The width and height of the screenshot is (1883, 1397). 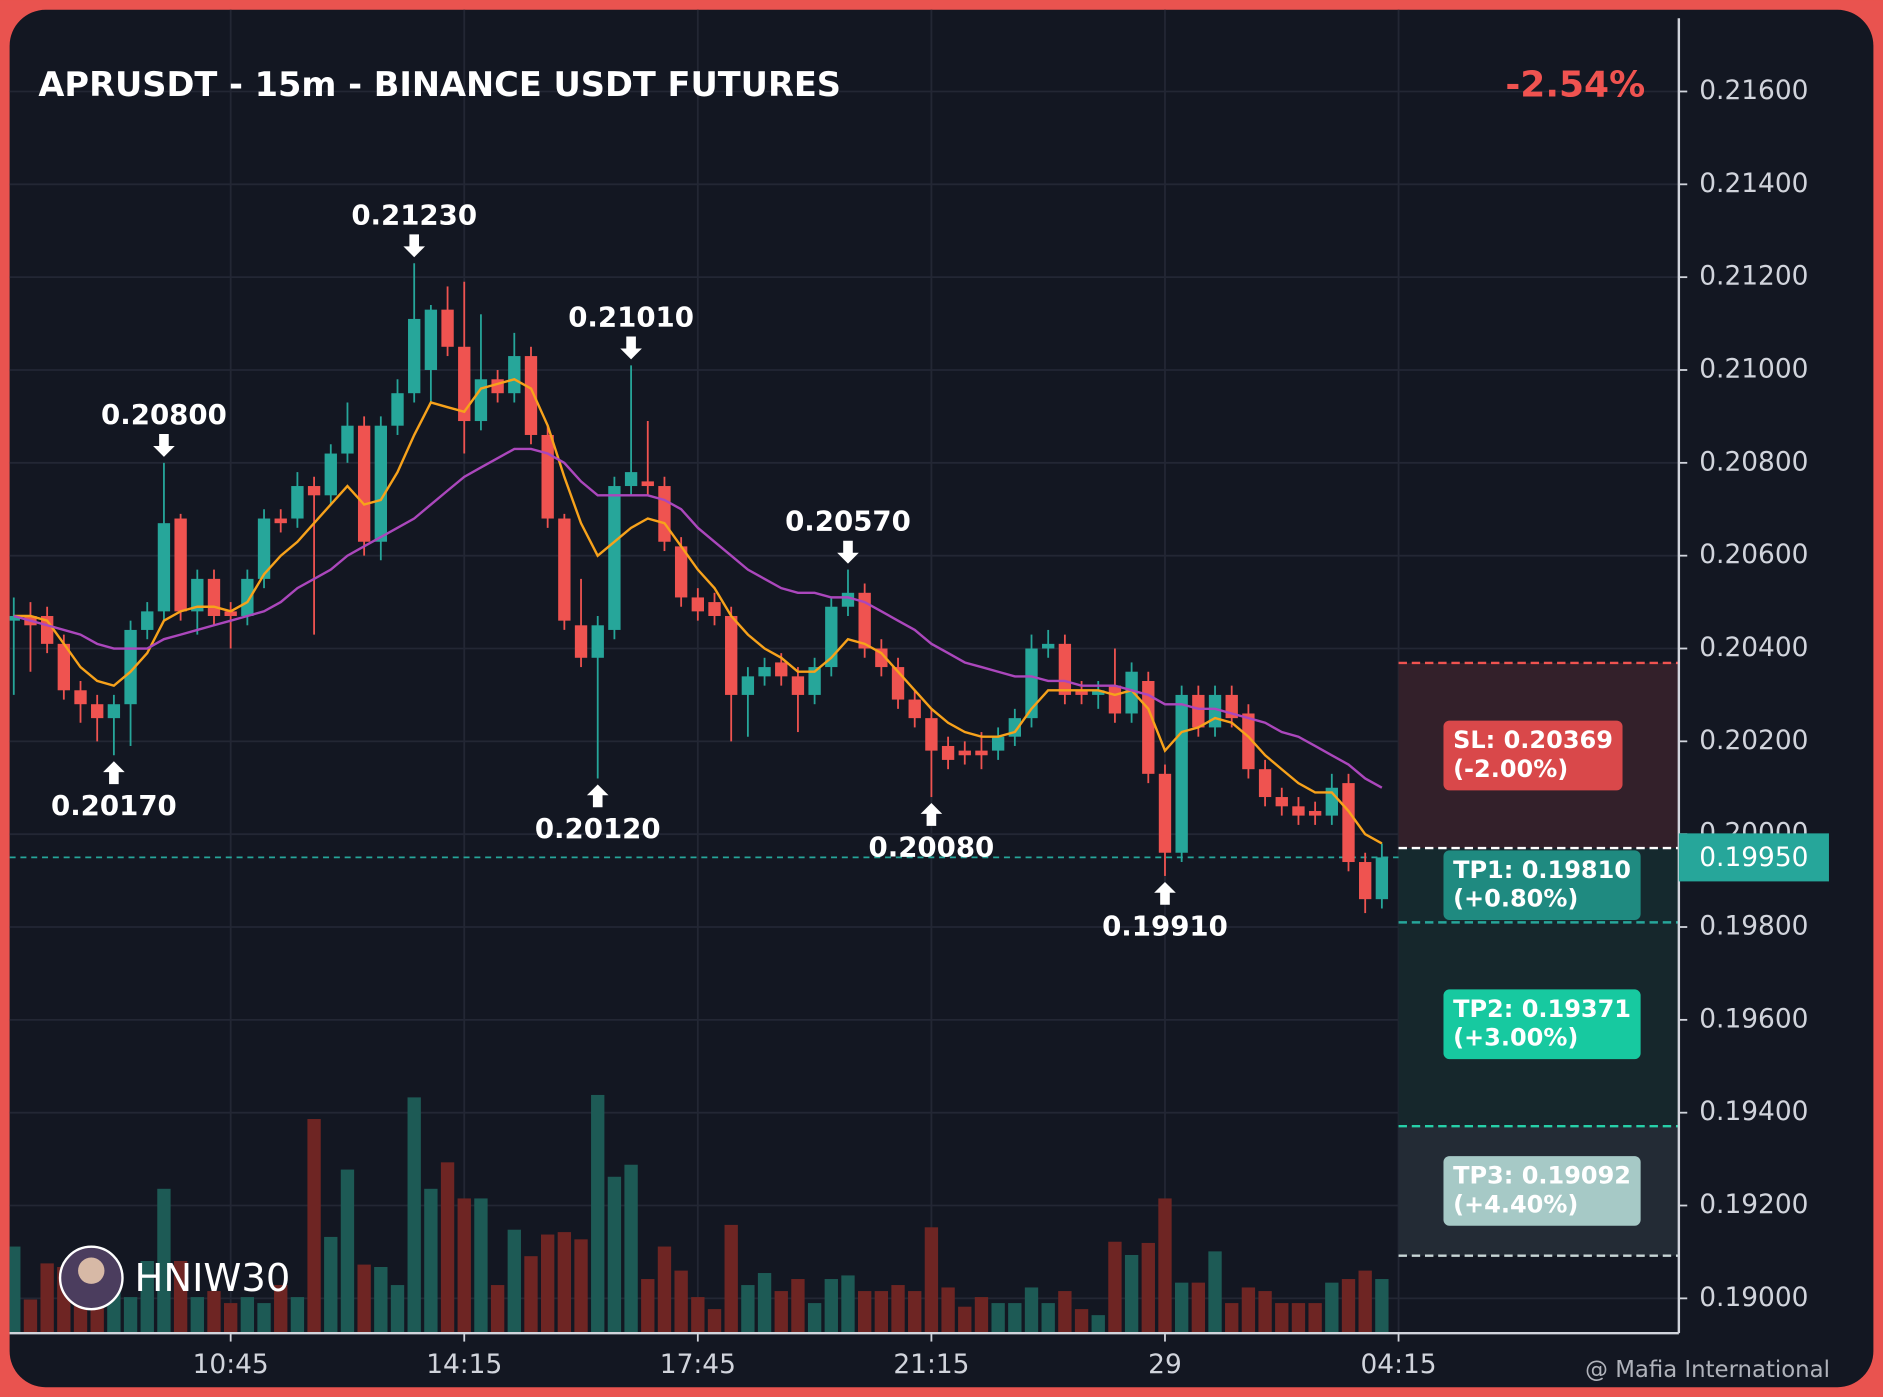 I want to click on annotation-label: 0.20800, so click(x=164, y=414).